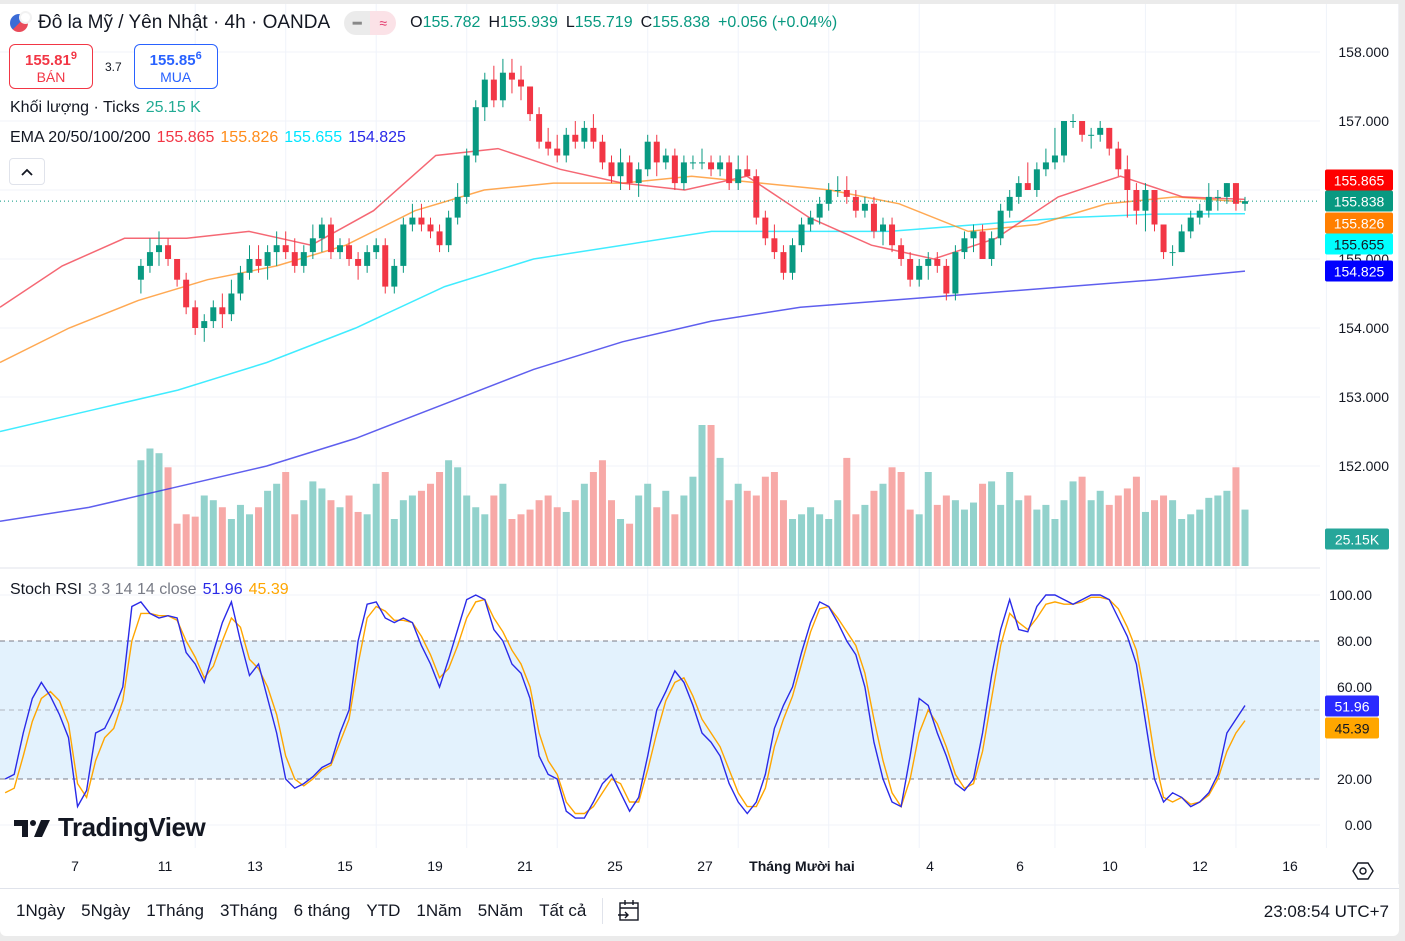 The image size is (1405, 941). Describe the element at coordinates (370, 23) in the screenshot. I see `market-status-pill: ━ ≈` at that location.